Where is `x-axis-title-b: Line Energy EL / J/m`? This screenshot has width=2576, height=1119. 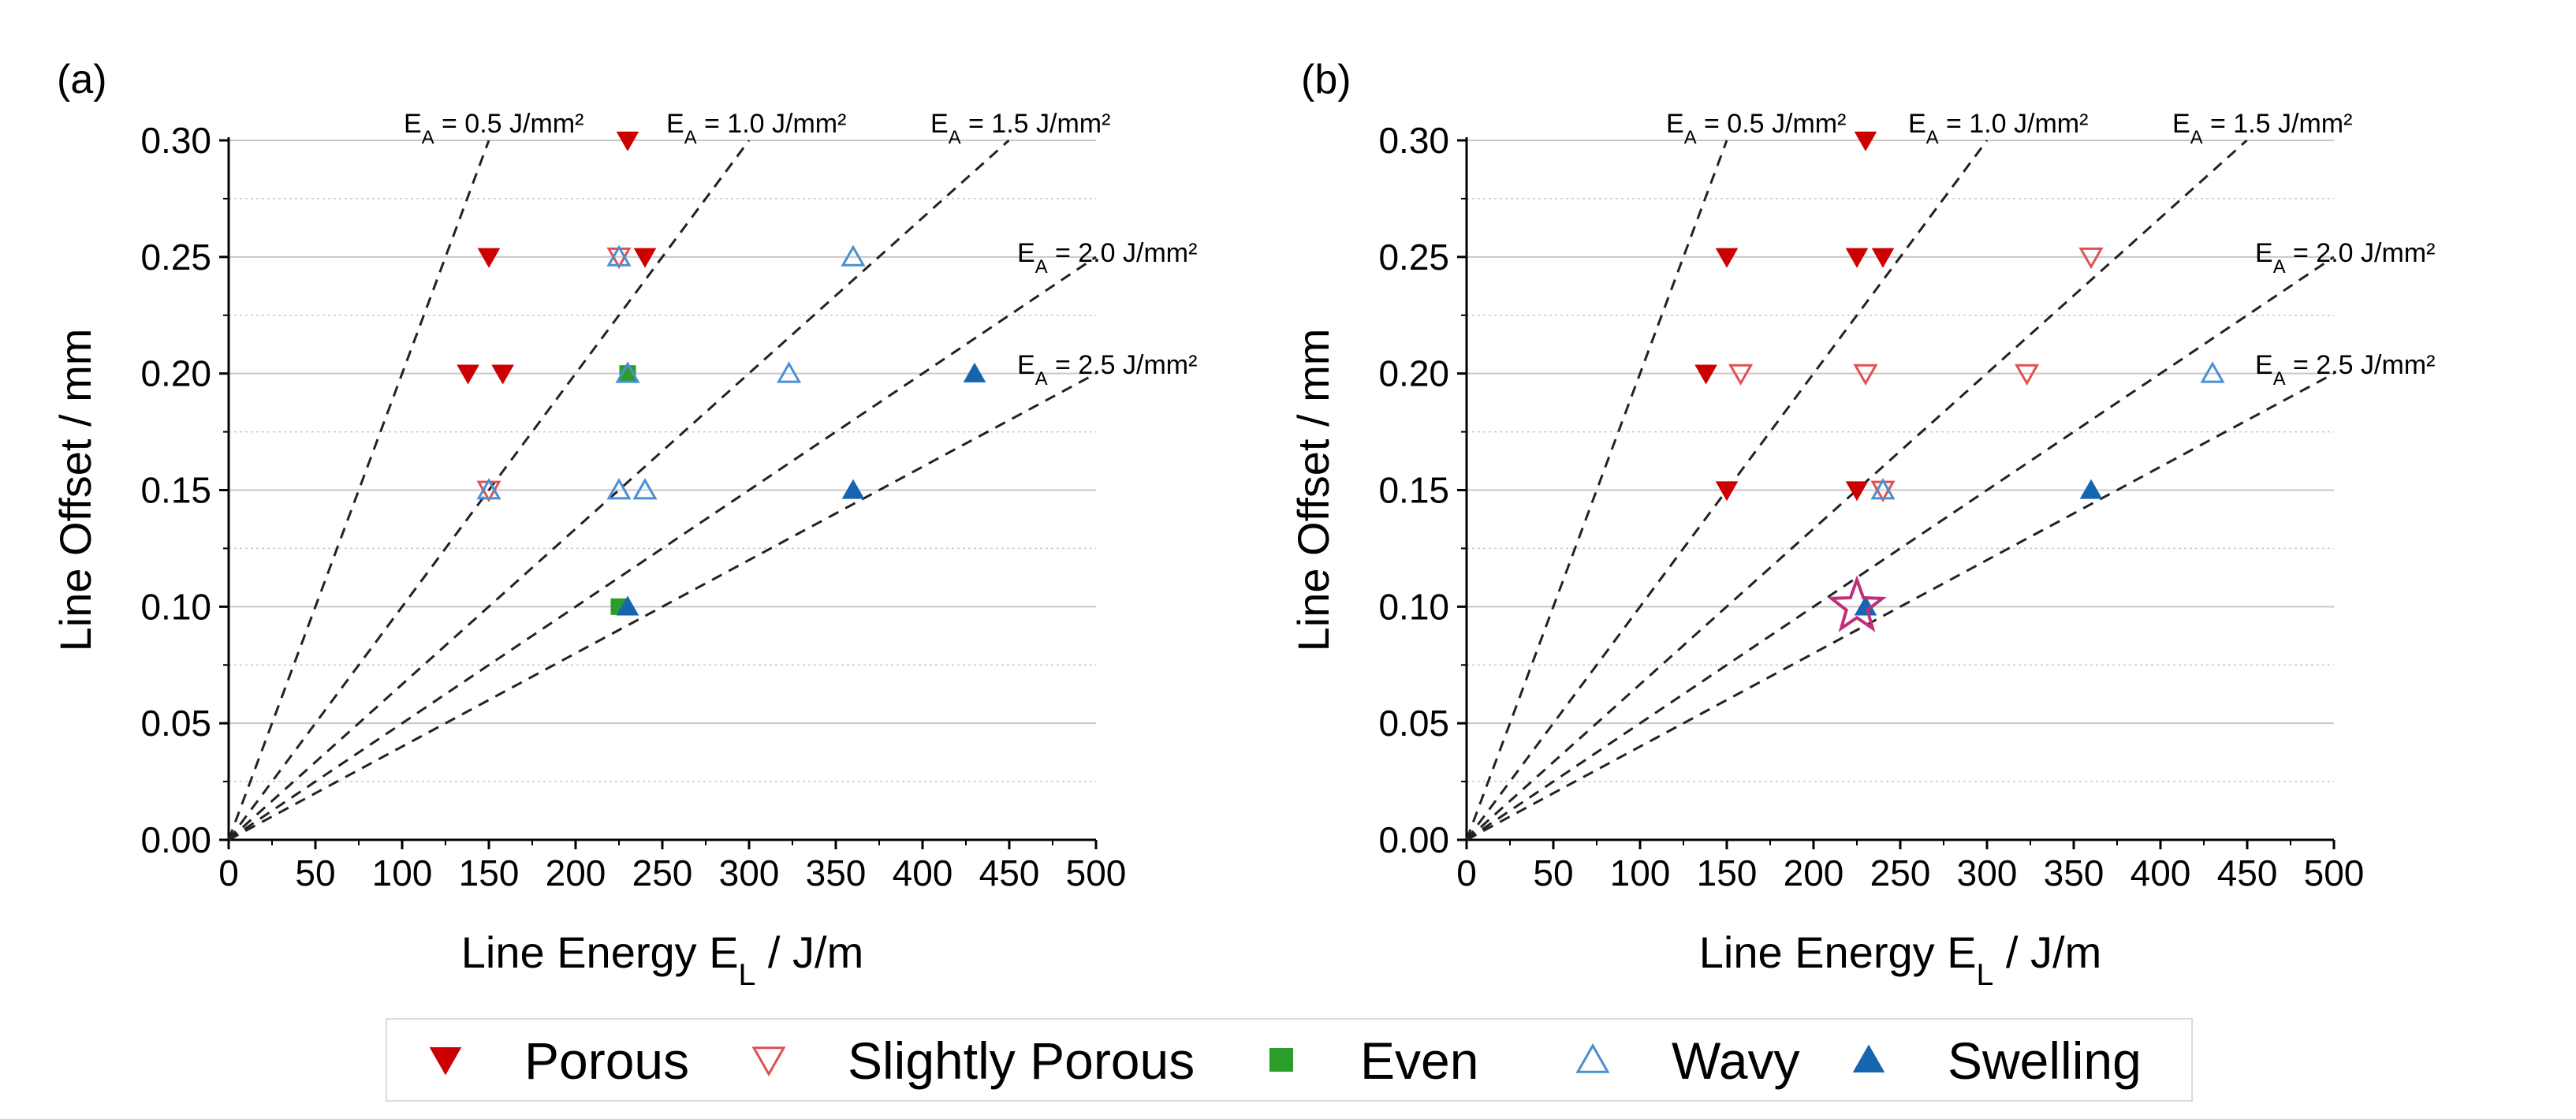
x-axis-title-b: Line Energy EL / J/m is located at coordinates (1900, 959).